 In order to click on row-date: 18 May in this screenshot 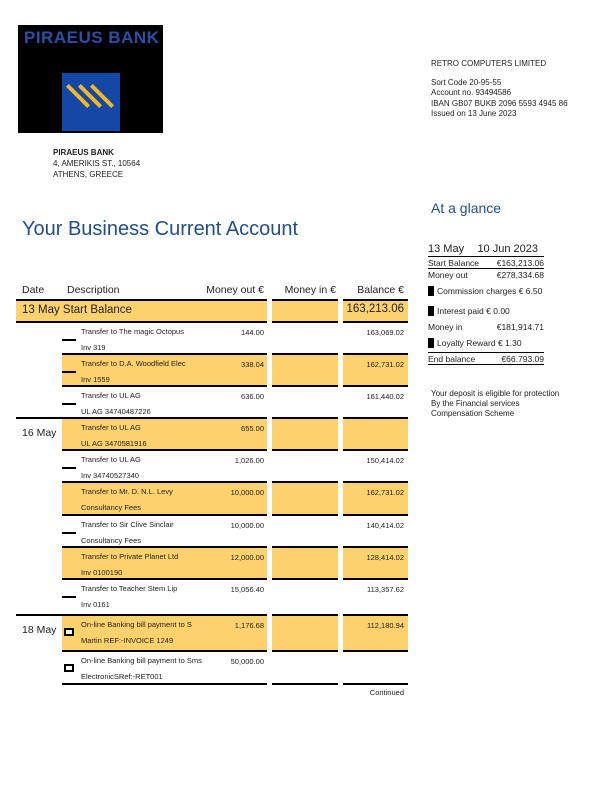, I will do `click(39, 630)`.